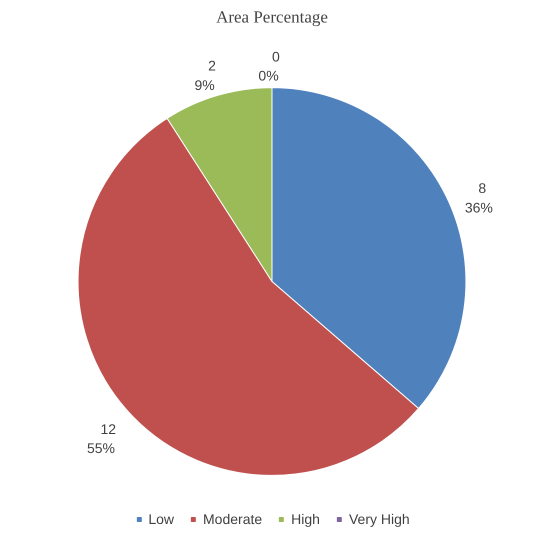 The image size is (543, 554). Describe the element at coordinates (205, 75) in the screenshot. I see `data-label: 2 9%` at that location.